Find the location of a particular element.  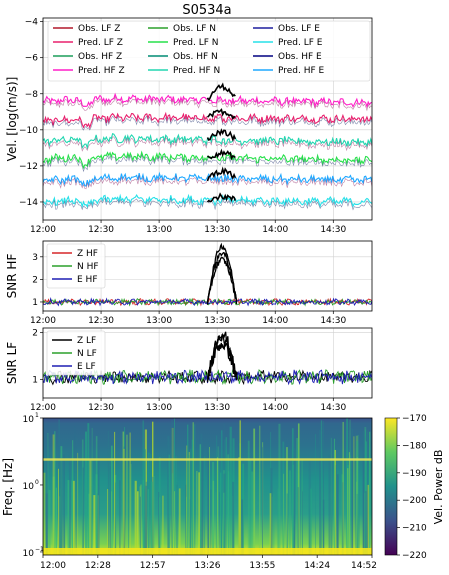

snr-hf-series is located at coordinates (207, 274).